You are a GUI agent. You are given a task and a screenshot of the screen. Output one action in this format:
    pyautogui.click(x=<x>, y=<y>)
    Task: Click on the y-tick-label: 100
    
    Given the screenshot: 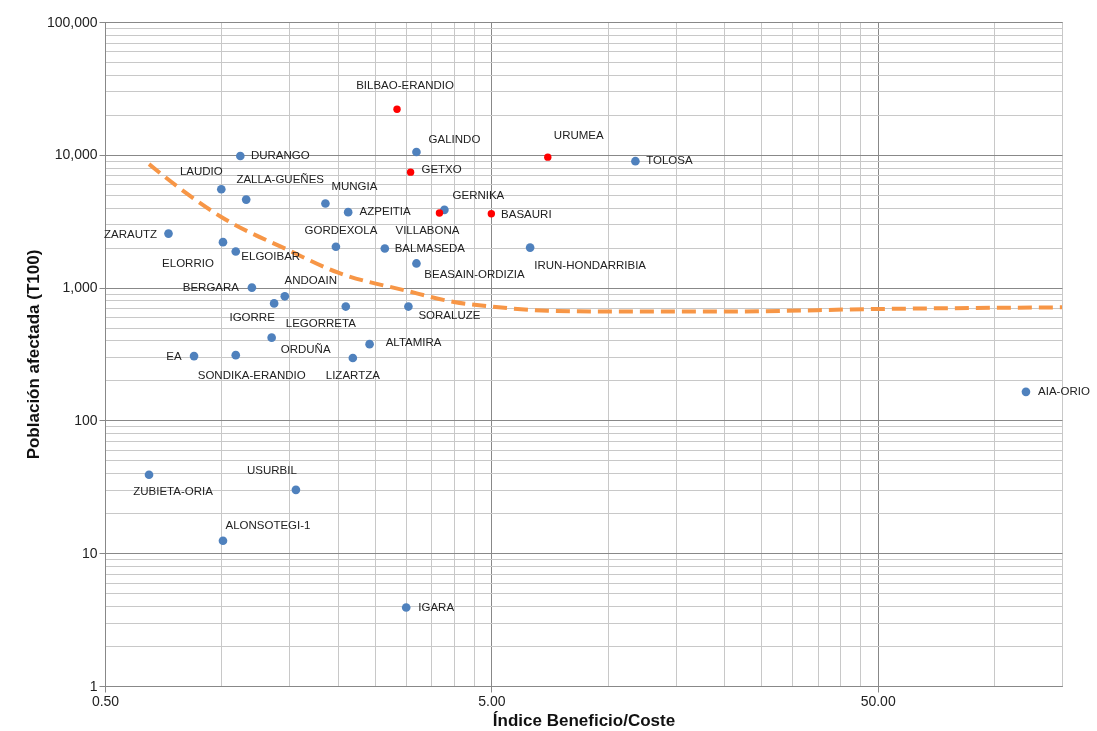 What is the action you would take?
    pyautogui.click(x=86, y=419)
    